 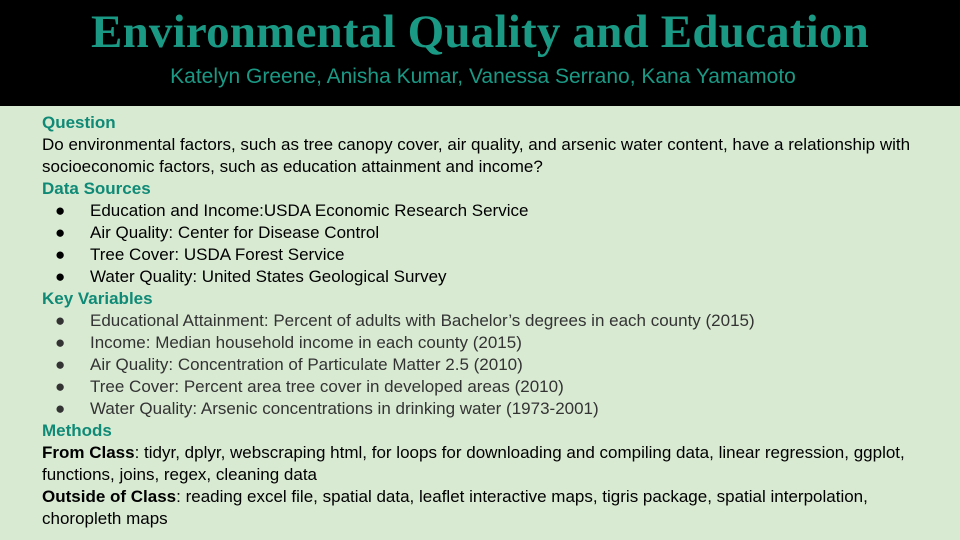 What do you see at coordinates (88, 452) in the screenshot?
I see `from-class-label: From Class` at bounding box center [88, 452].